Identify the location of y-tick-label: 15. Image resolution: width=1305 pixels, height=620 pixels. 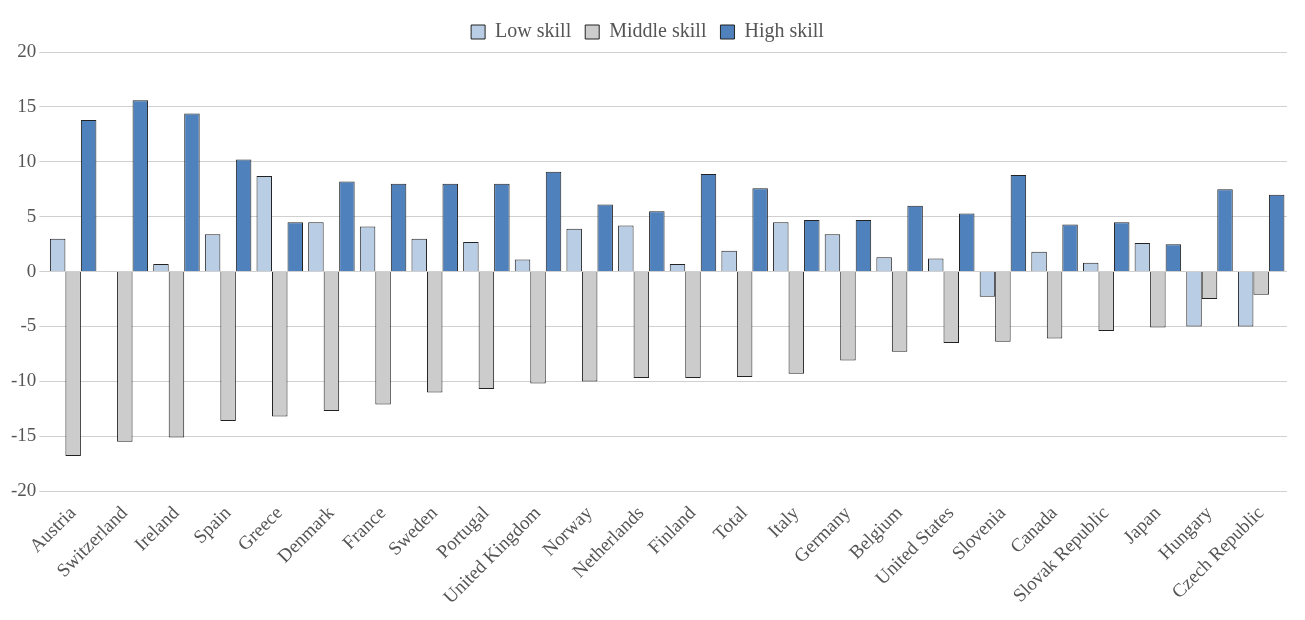
(27, 105).